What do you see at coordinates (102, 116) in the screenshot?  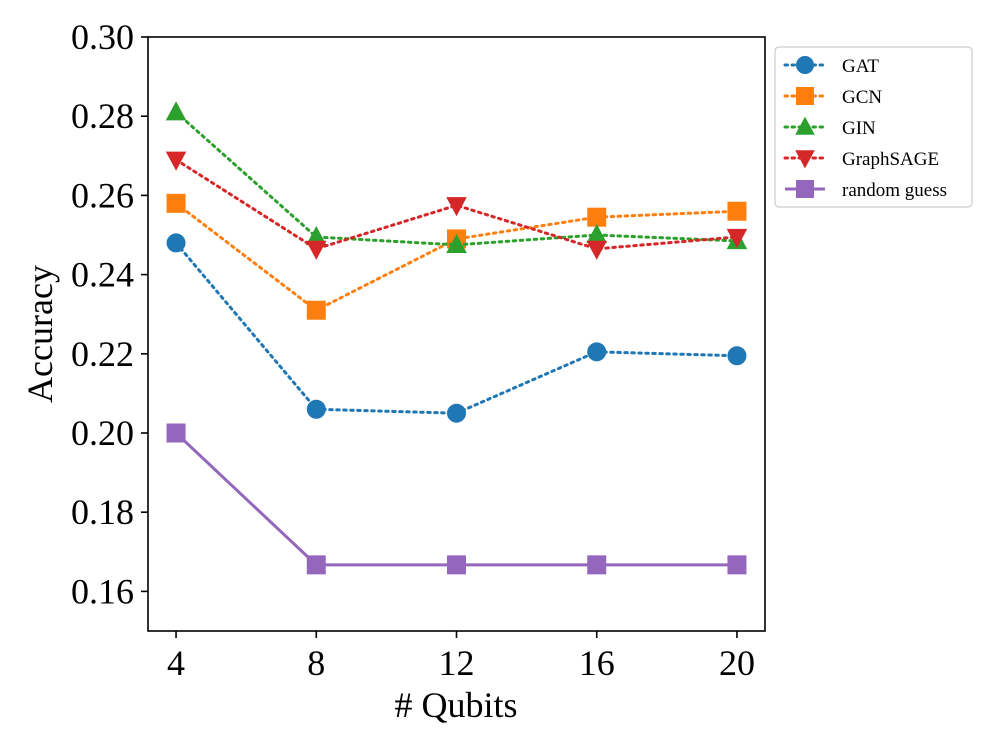 I see `y-tick-label: 0.28` at bounding box center [102, 116].